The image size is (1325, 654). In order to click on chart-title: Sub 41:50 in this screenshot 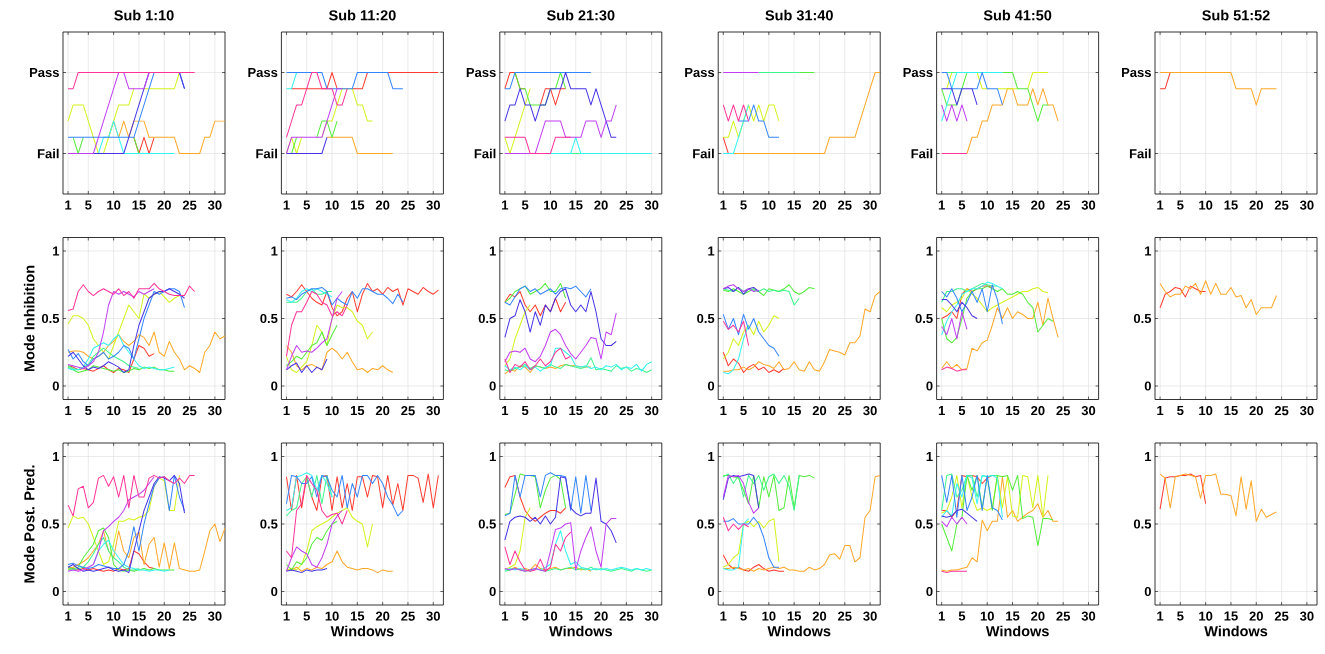, I will do `click(1017, 15)`.